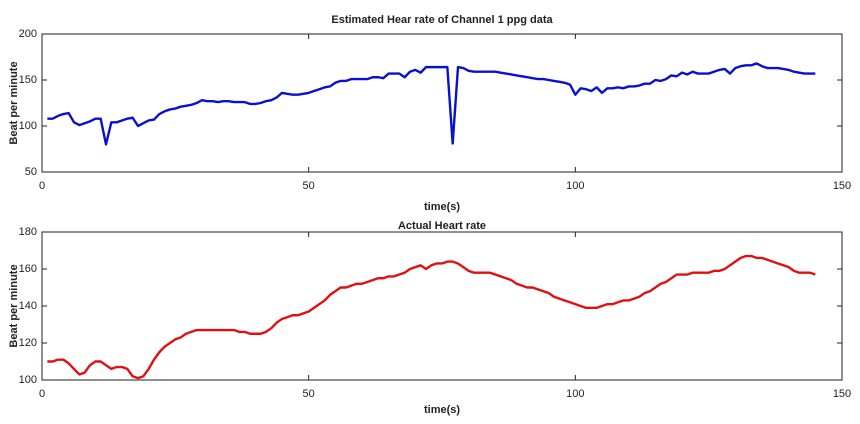 Image resolution: width=860 pixels, height=424 pixels. Describe the element at coordinates (28, 343) in the screenshot. I see `y-tick-label: 120` at that location.